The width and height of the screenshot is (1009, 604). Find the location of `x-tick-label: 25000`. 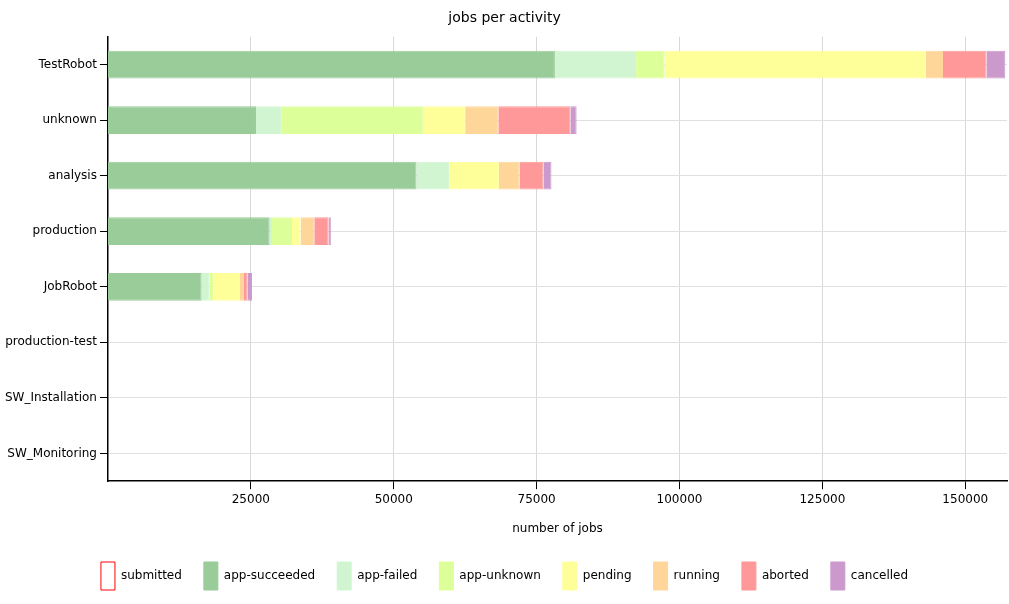

x-tick-label: 25000 is located at coordinates (250, 498).